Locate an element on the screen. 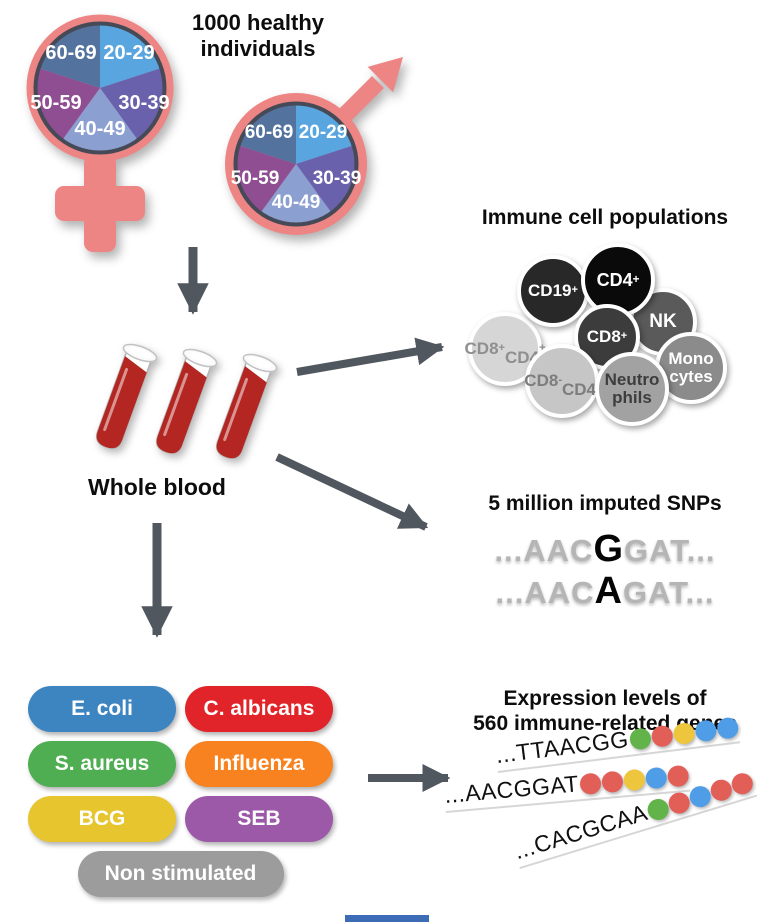 The image size is (771, 922). cell-neutrophils: Neutro phils is located at coordinates (632, 389).